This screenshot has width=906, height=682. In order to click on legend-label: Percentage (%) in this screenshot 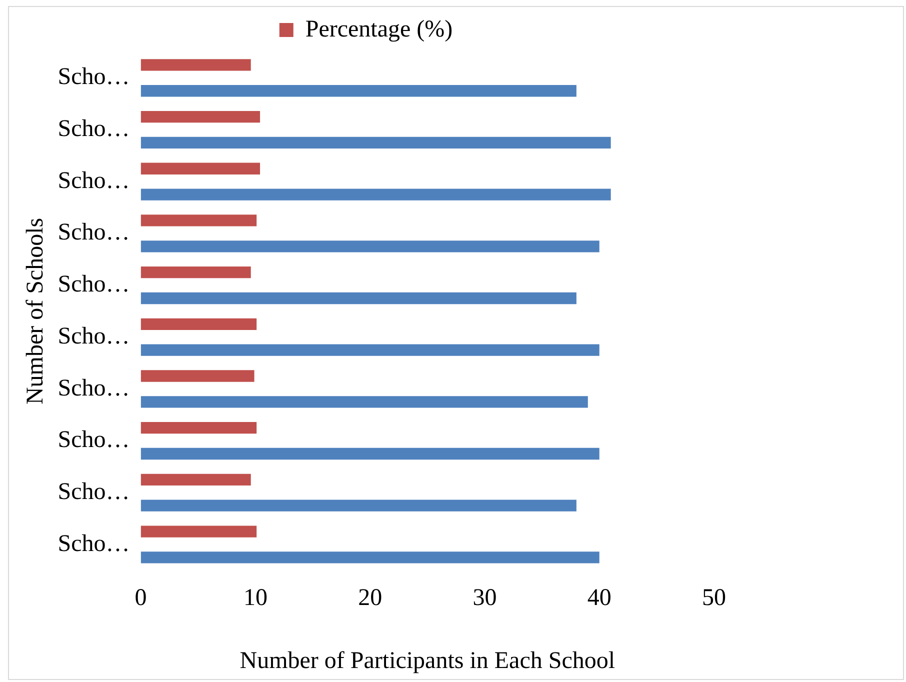, I will do `click(379, 29)`.